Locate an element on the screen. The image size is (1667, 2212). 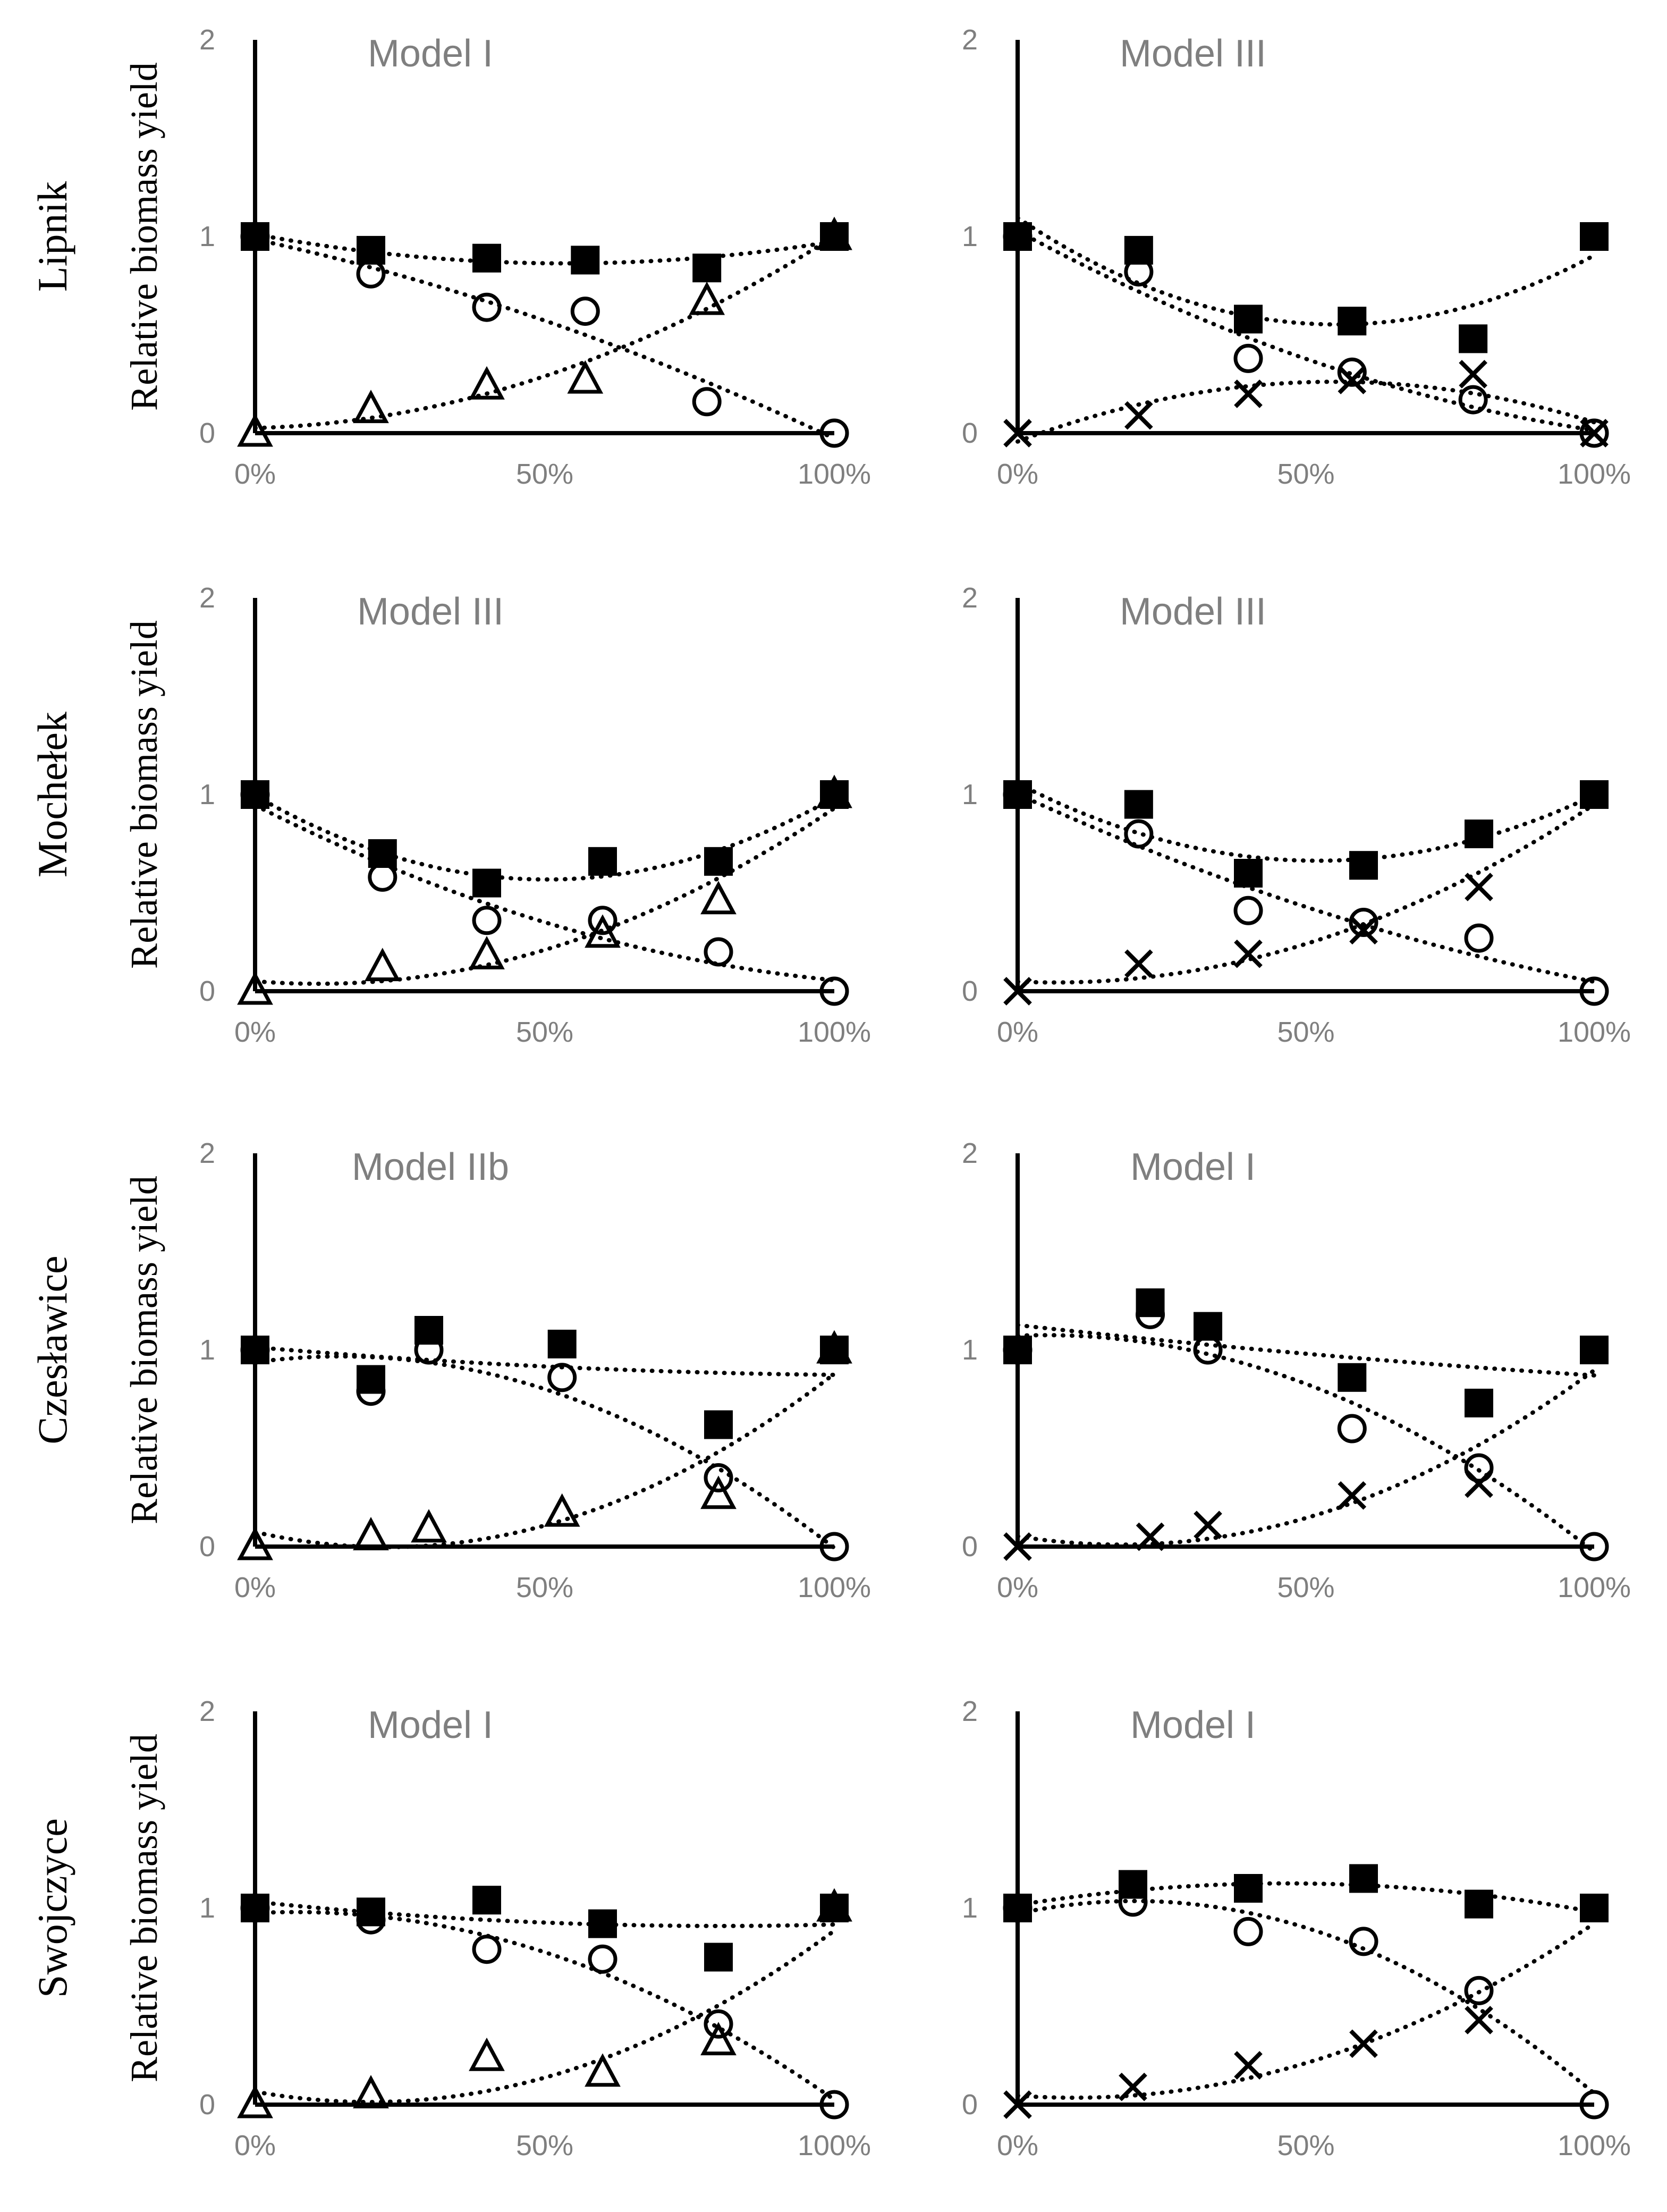
panel-lipnik-right: 0 1 2 0% 50% 100% Model III is located at coordinates (1296, 257).